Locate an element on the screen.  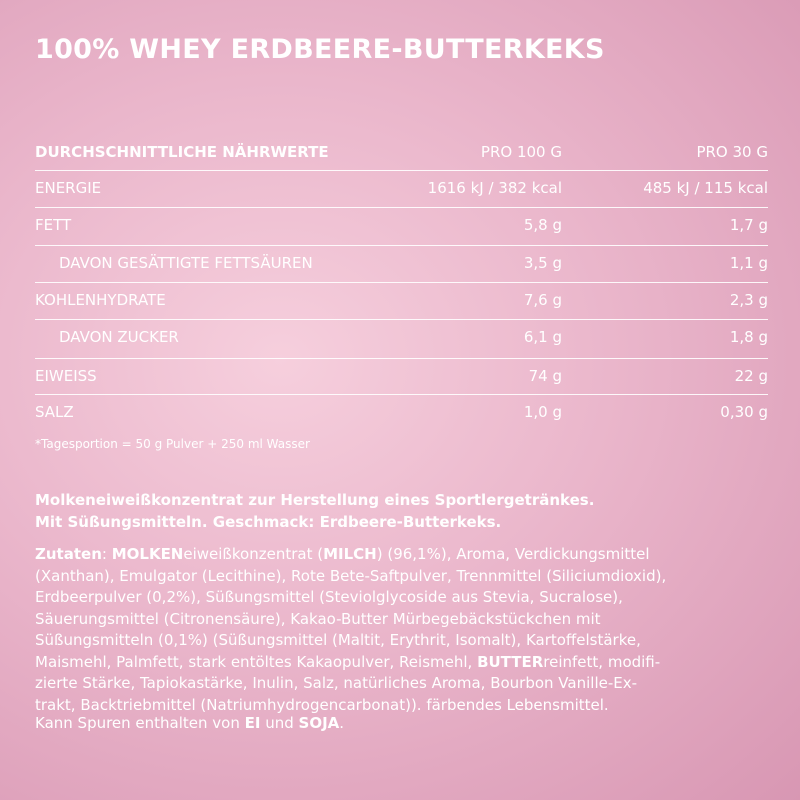
row-label: KOHLENHYDRATE is located at coordinates (100, 300).